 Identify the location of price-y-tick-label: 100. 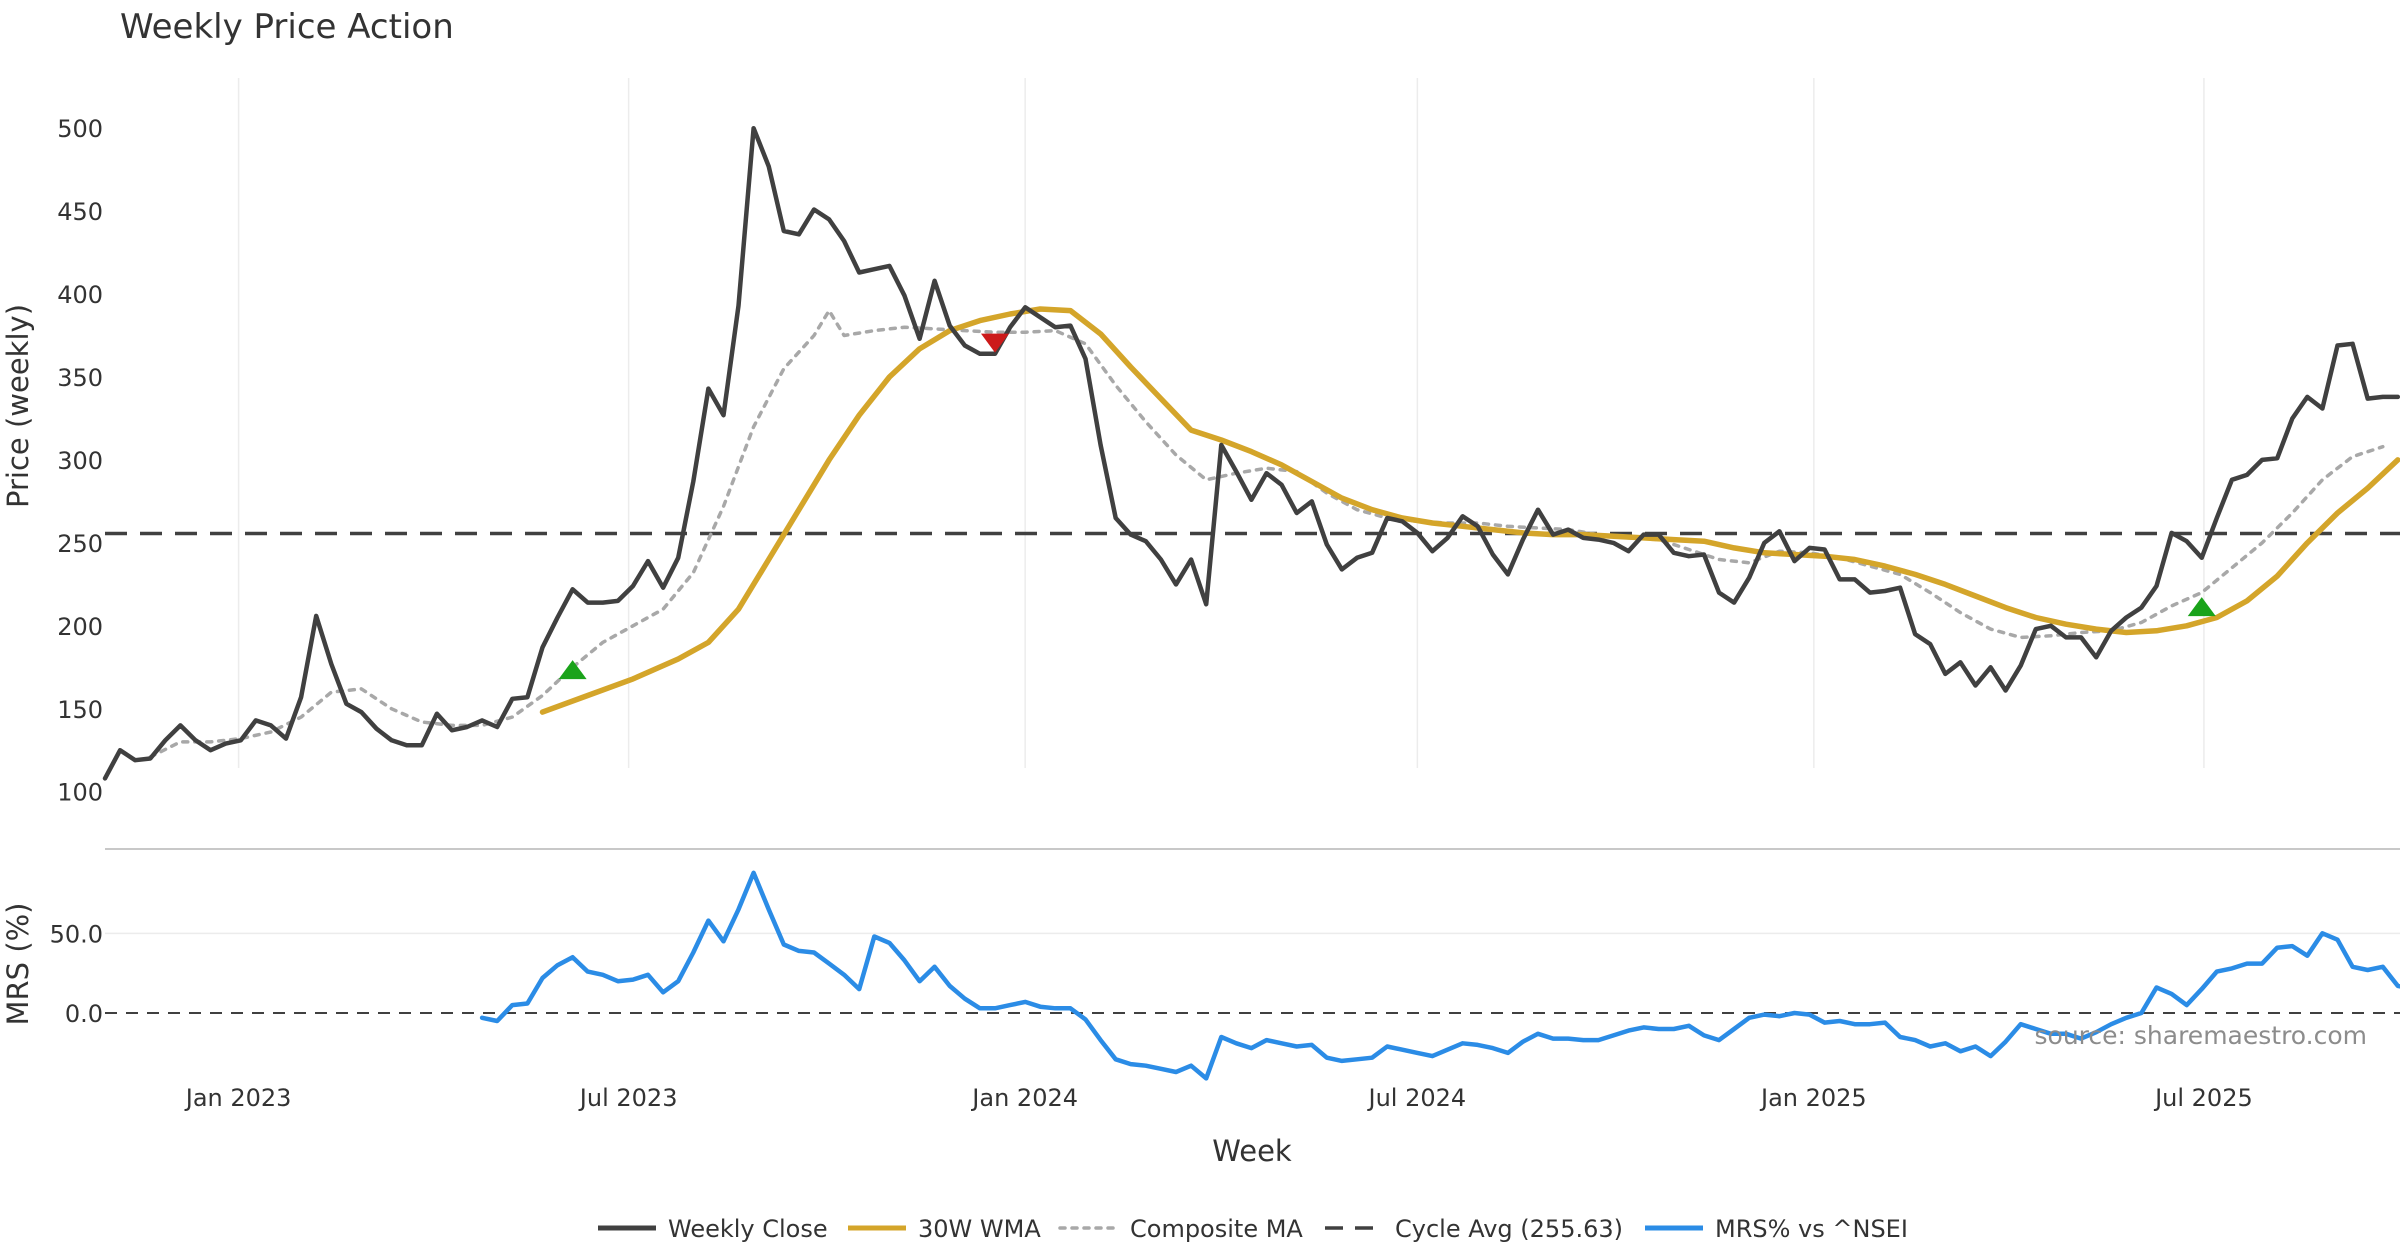
(80, 793).